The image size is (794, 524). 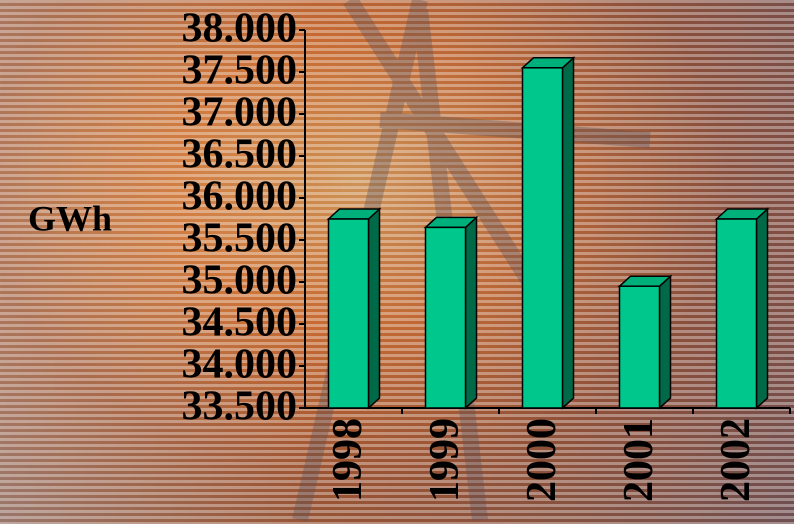 What do you see at coordinates (240, 407) in the screenshot?
I see `y-tick-label: 33.500` at bounding box center [240, 407].